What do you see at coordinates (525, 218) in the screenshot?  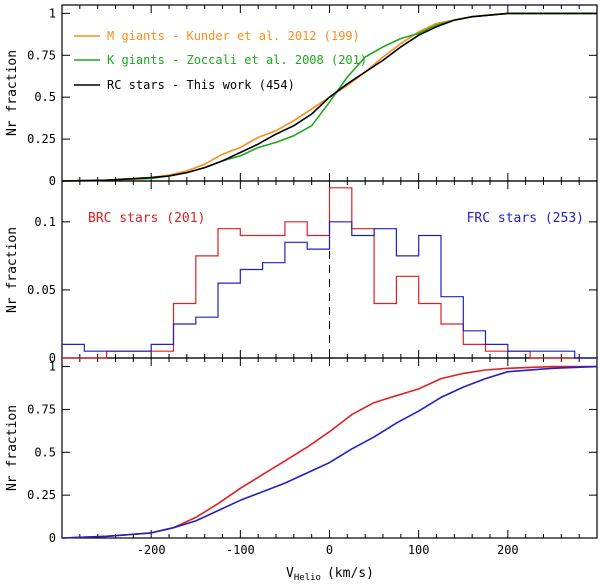 I see `annotation-frc-stars: FRC stars (253)` at bounding box center [525, 218].